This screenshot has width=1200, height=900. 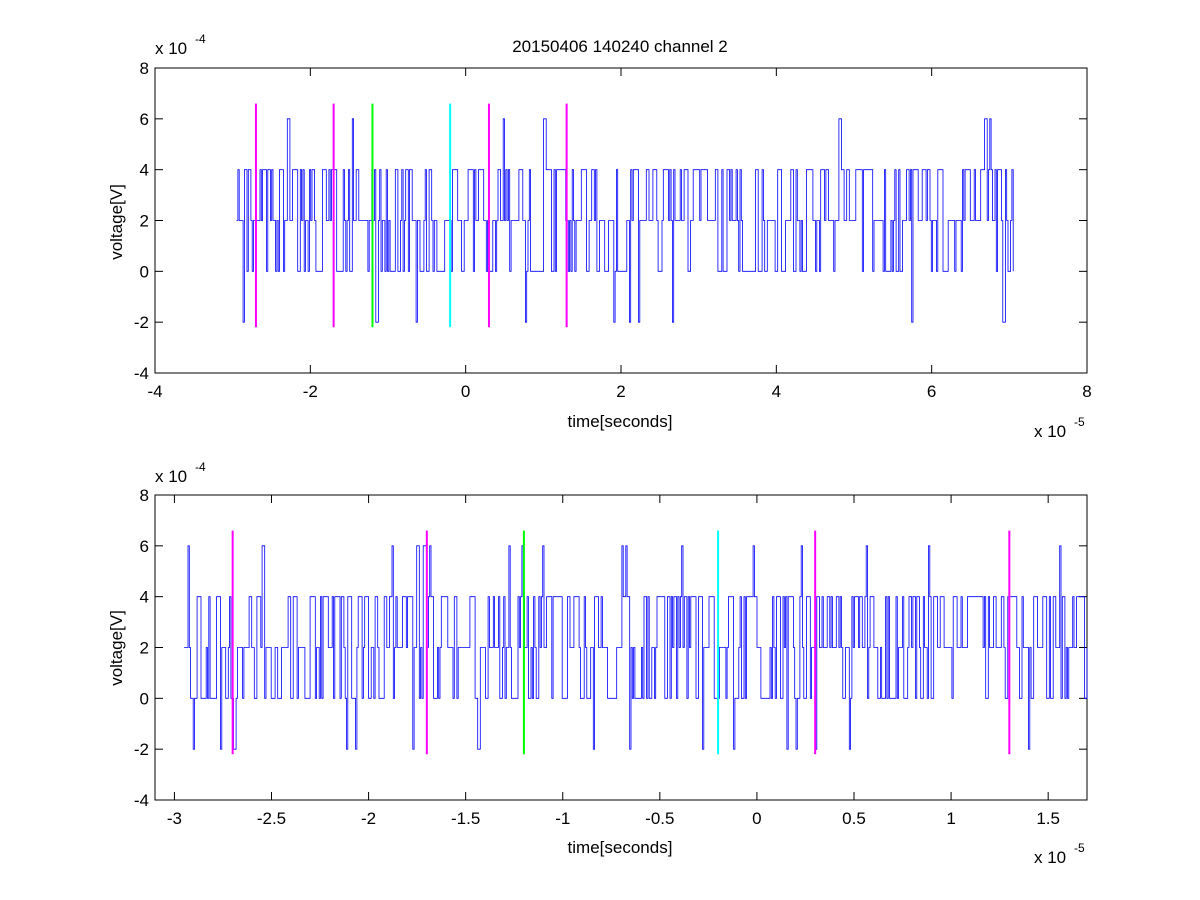 I want to click on bottom-ylabel: voltage[V], so click(x=116, y=648).